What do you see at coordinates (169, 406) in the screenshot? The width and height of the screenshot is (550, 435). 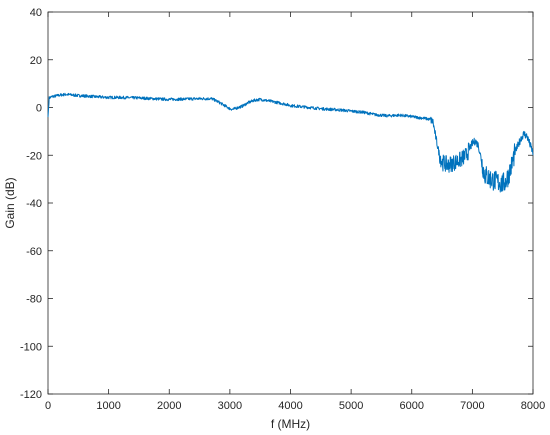 I see `x-tick-label: 2000` at bounding box center [169, 406].